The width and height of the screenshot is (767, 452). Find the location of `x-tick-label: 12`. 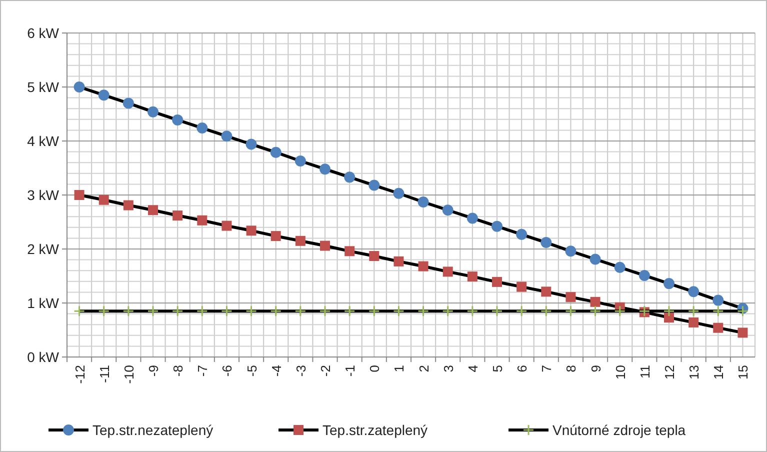

x-tick-label: 12 is located at coordinates (669, 372).